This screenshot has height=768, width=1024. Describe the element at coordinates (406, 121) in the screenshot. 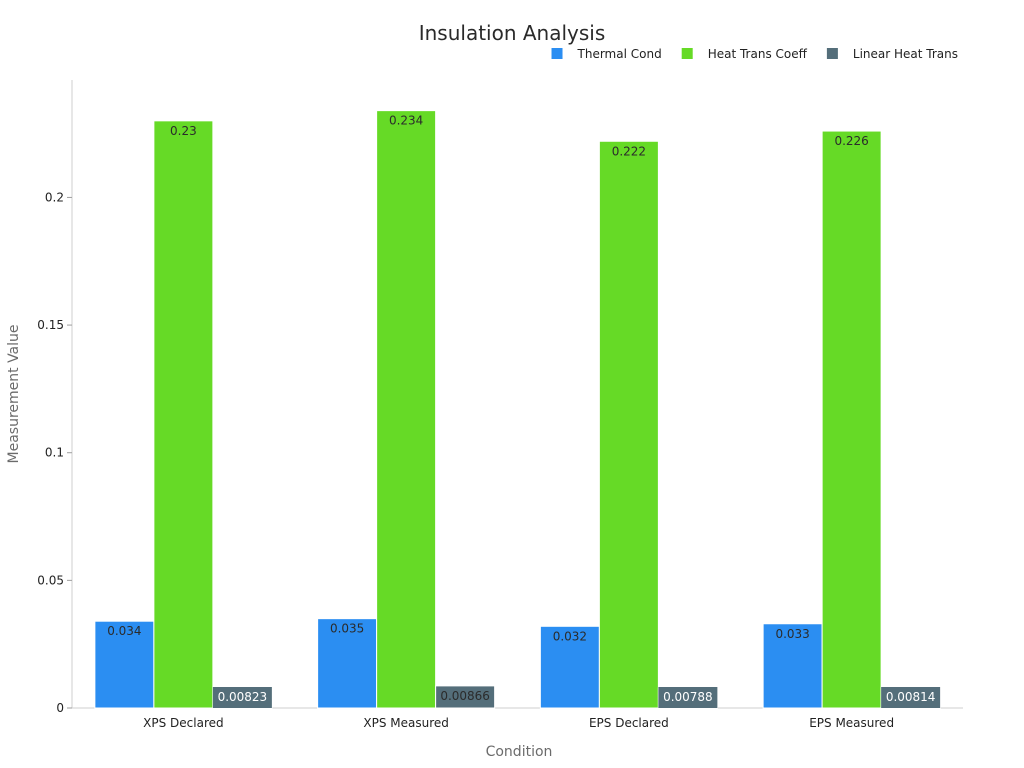

I see `data-label: 0.234` at that location.